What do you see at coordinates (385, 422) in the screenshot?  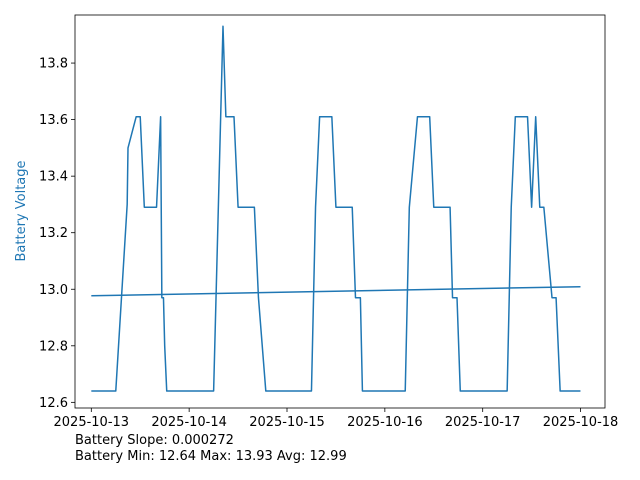 I see `x-tick-label: 2025-10-16` at bounding box center [385, 422].